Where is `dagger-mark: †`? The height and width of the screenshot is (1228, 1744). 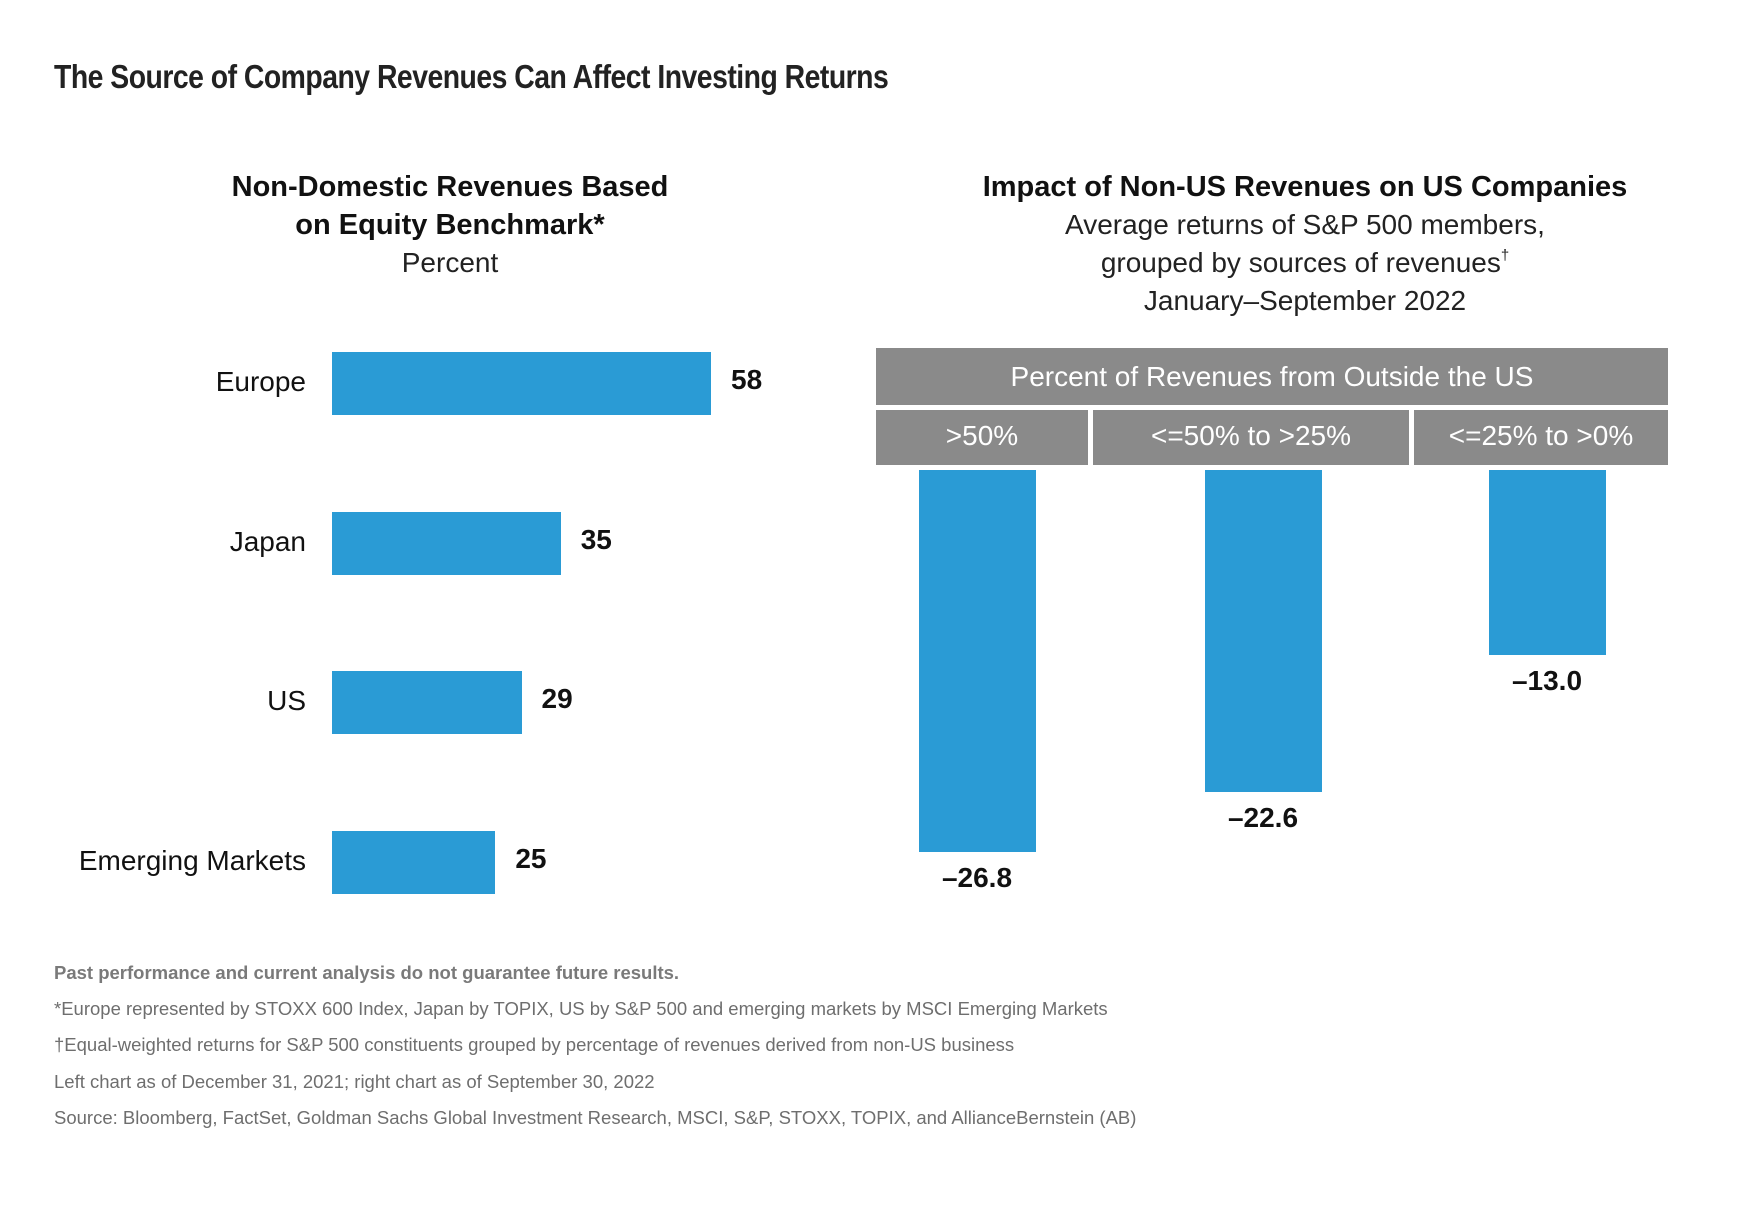
dagger-mark: † is located at coordinates (1505, 255).